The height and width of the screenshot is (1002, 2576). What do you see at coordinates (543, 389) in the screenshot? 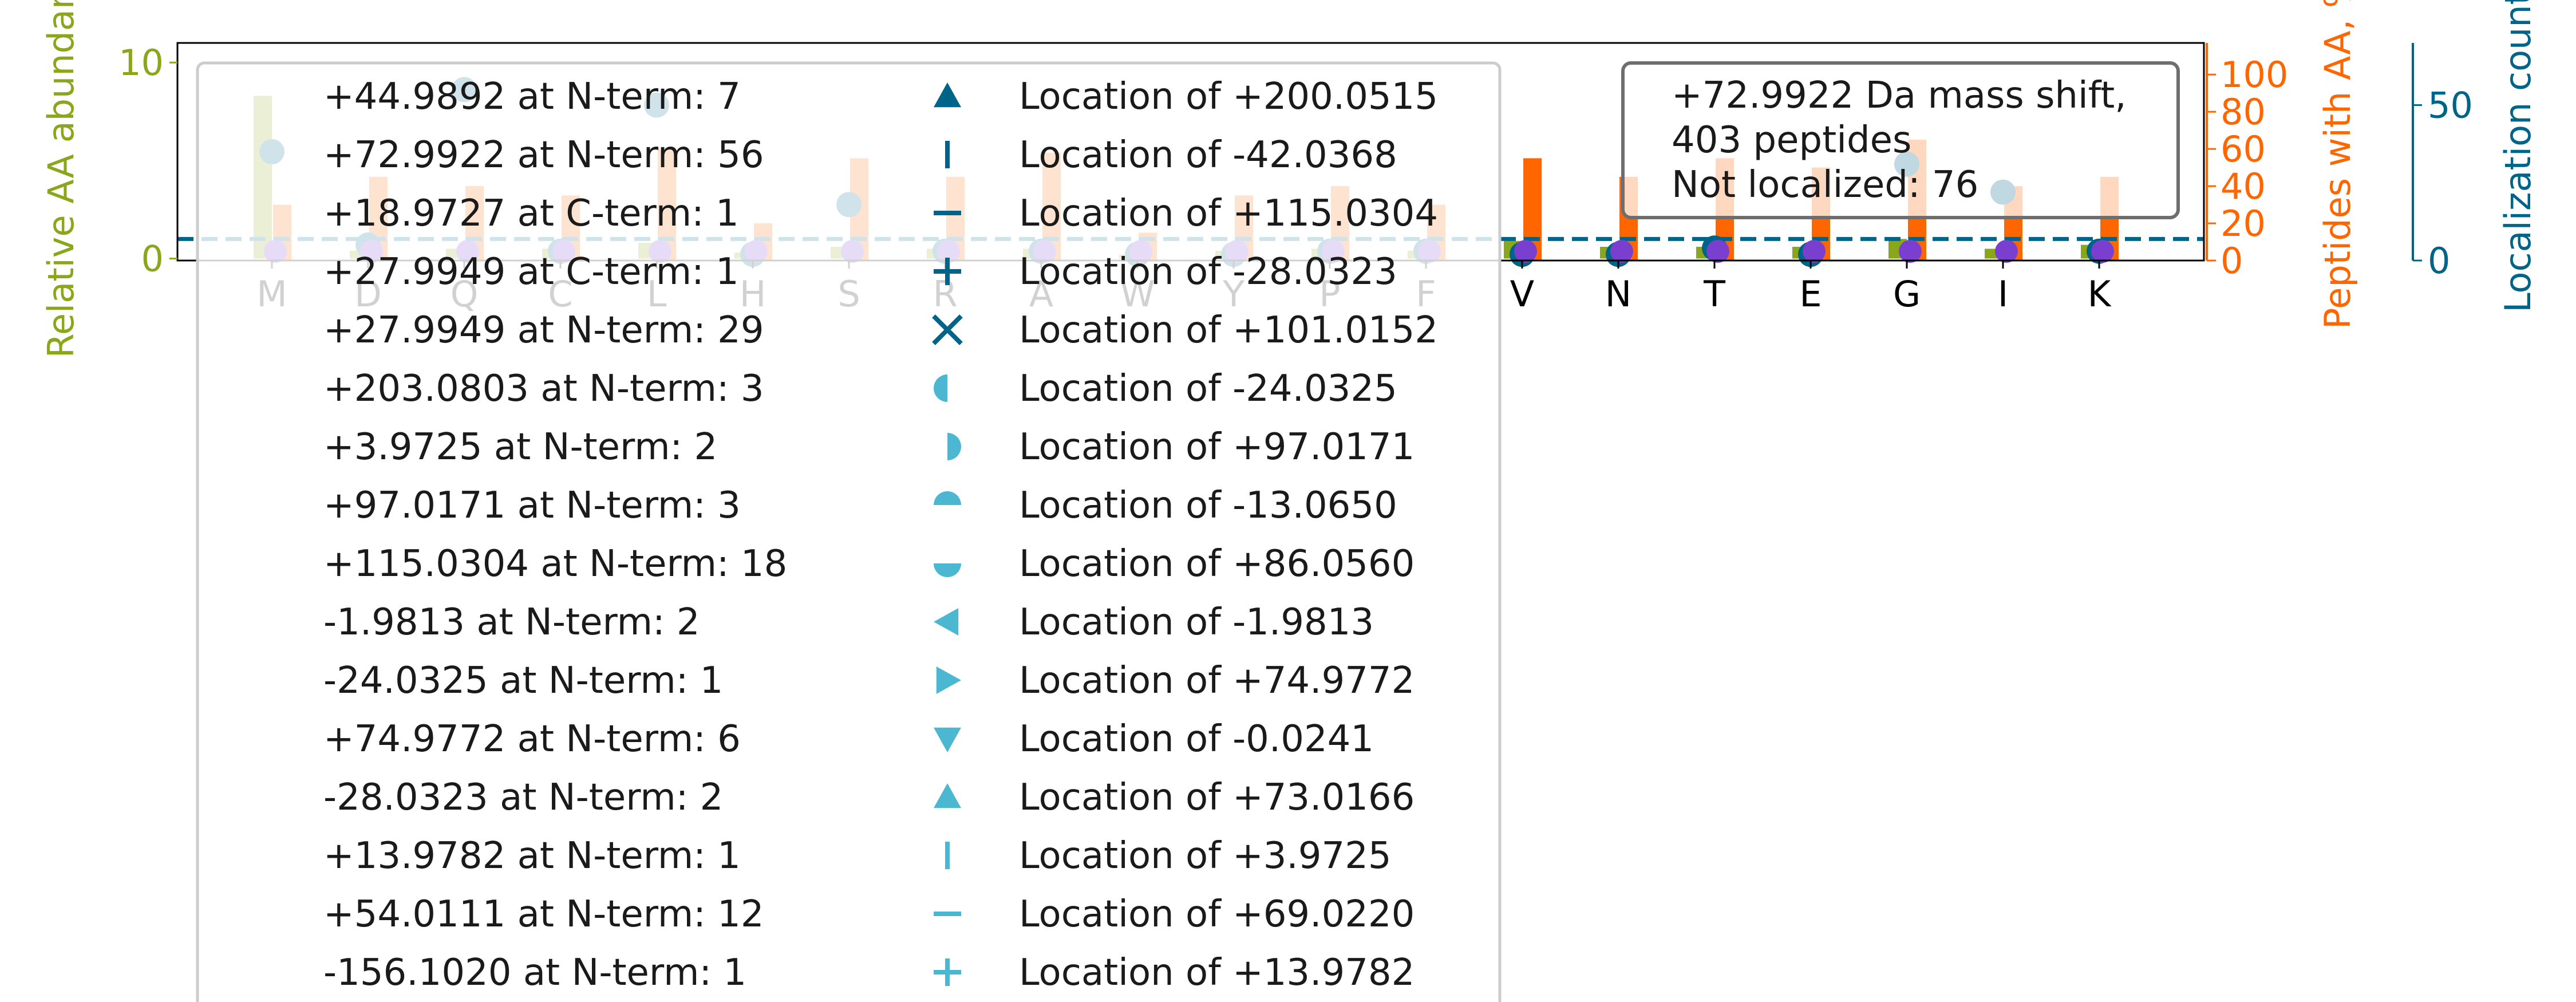
I see `legend-entry-label: +203.0803 at N-term: 3` at bounding box center [543, 389].